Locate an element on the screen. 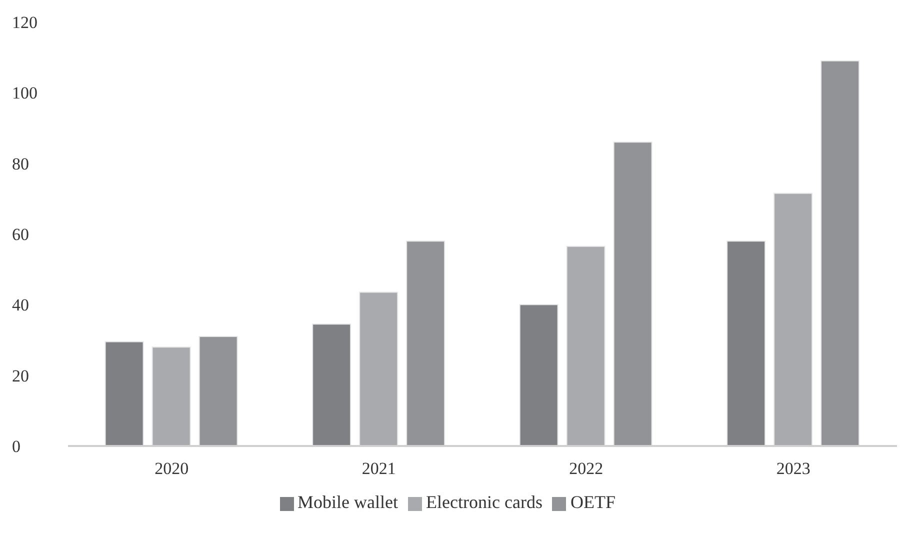 The width and height of the screenshot is (909, 535). y-tick-label: 20 is located at coordinates (20, 376).